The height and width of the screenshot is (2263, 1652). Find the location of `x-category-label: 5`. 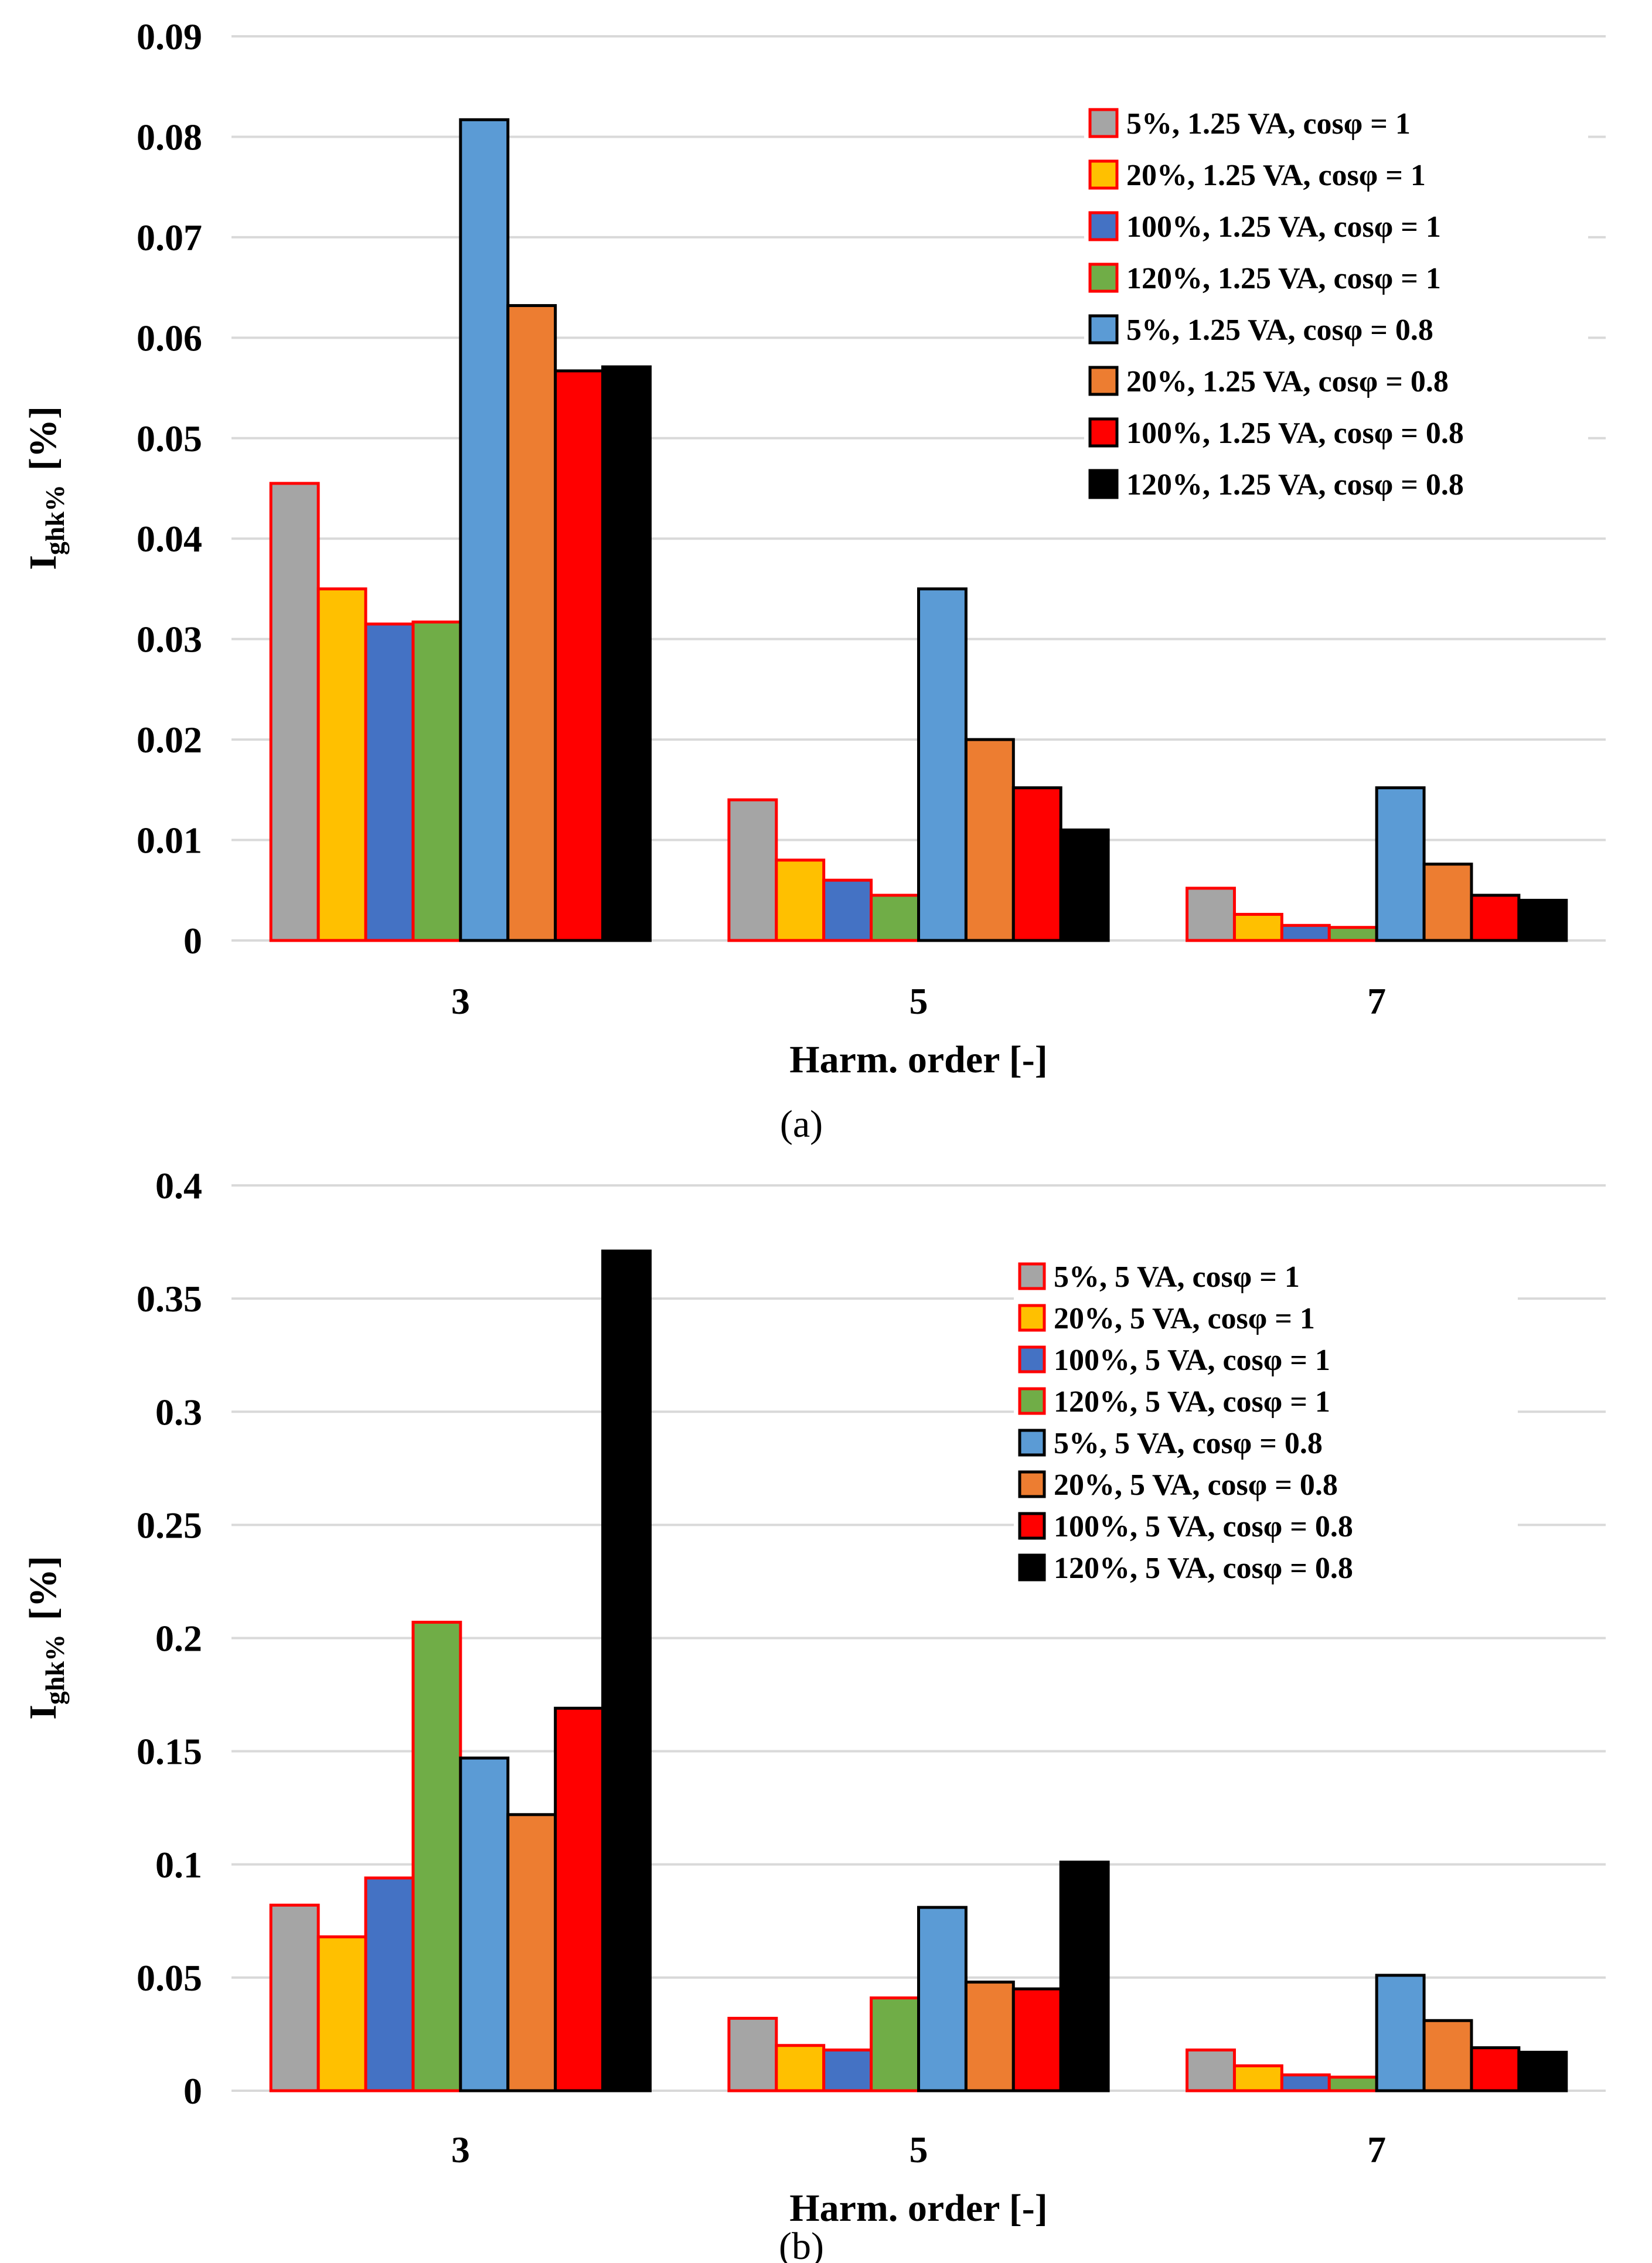

x-category-label: 5 is located at coordinates (919, 1001).